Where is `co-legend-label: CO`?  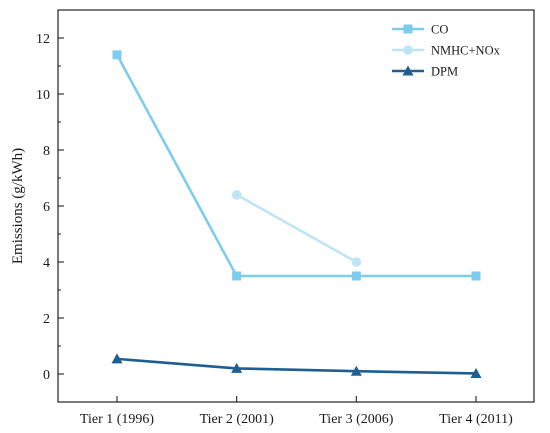
co-legend-label: CO is located at coordinates (439, 30).